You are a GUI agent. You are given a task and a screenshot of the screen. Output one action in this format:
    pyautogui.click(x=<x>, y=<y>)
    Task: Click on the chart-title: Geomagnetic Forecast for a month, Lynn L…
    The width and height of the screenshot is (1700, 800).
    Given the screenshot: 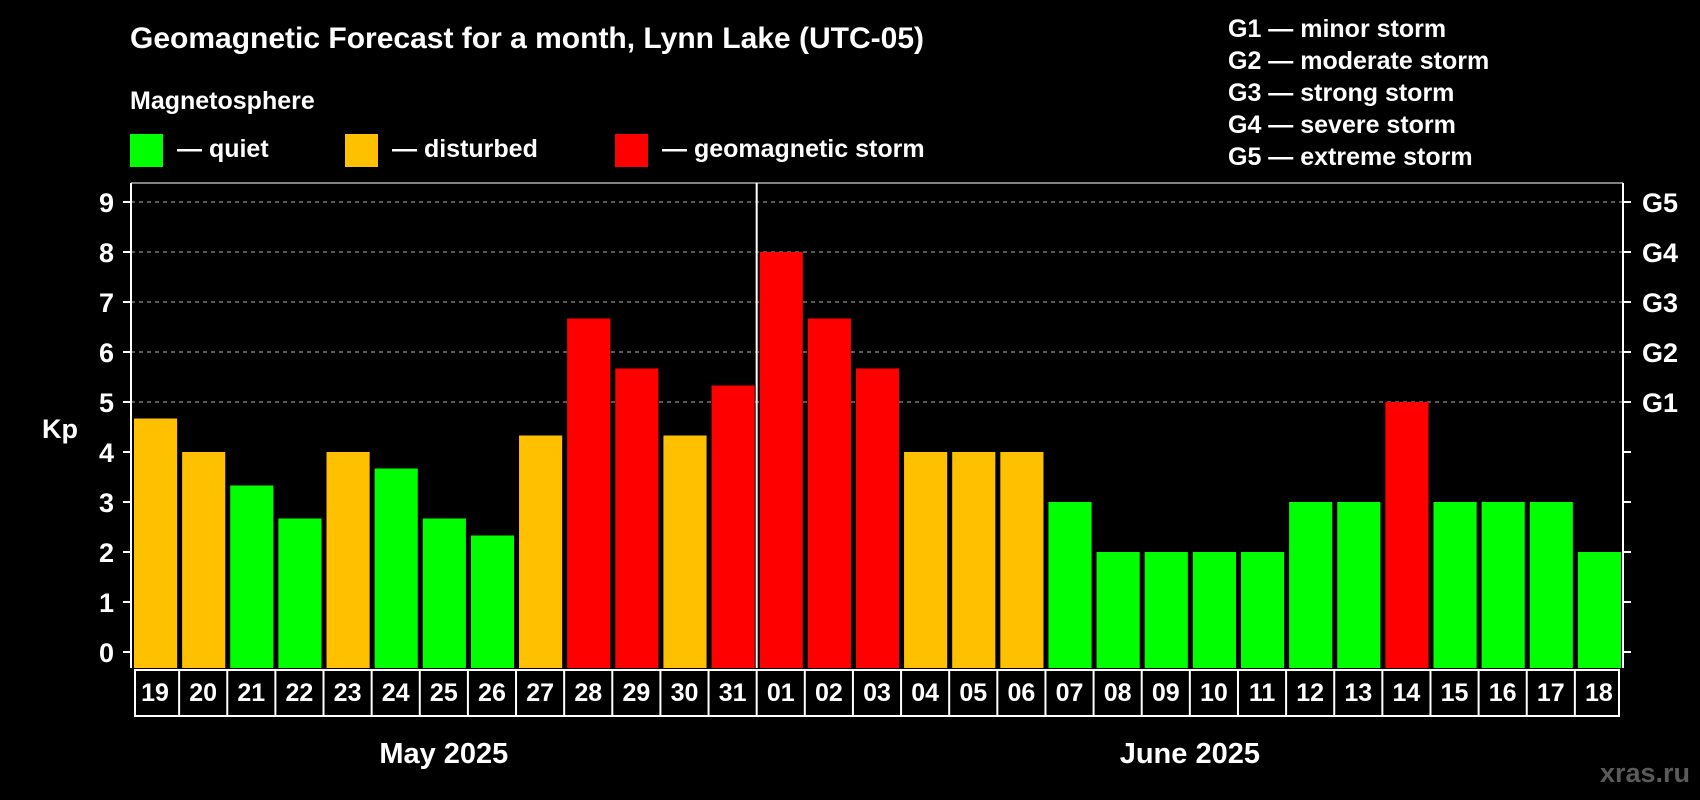 What is the action you would take?
    pyautogui.click(x=527, y=38)
    